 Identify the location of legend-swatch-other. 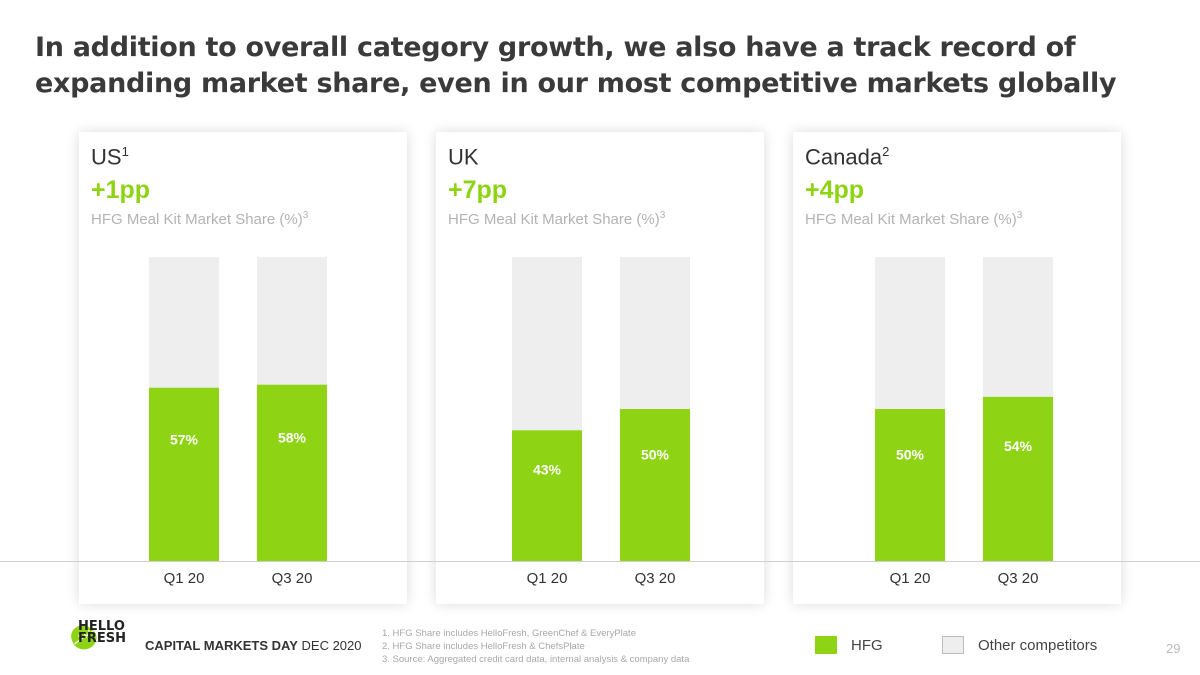
(953, 645).